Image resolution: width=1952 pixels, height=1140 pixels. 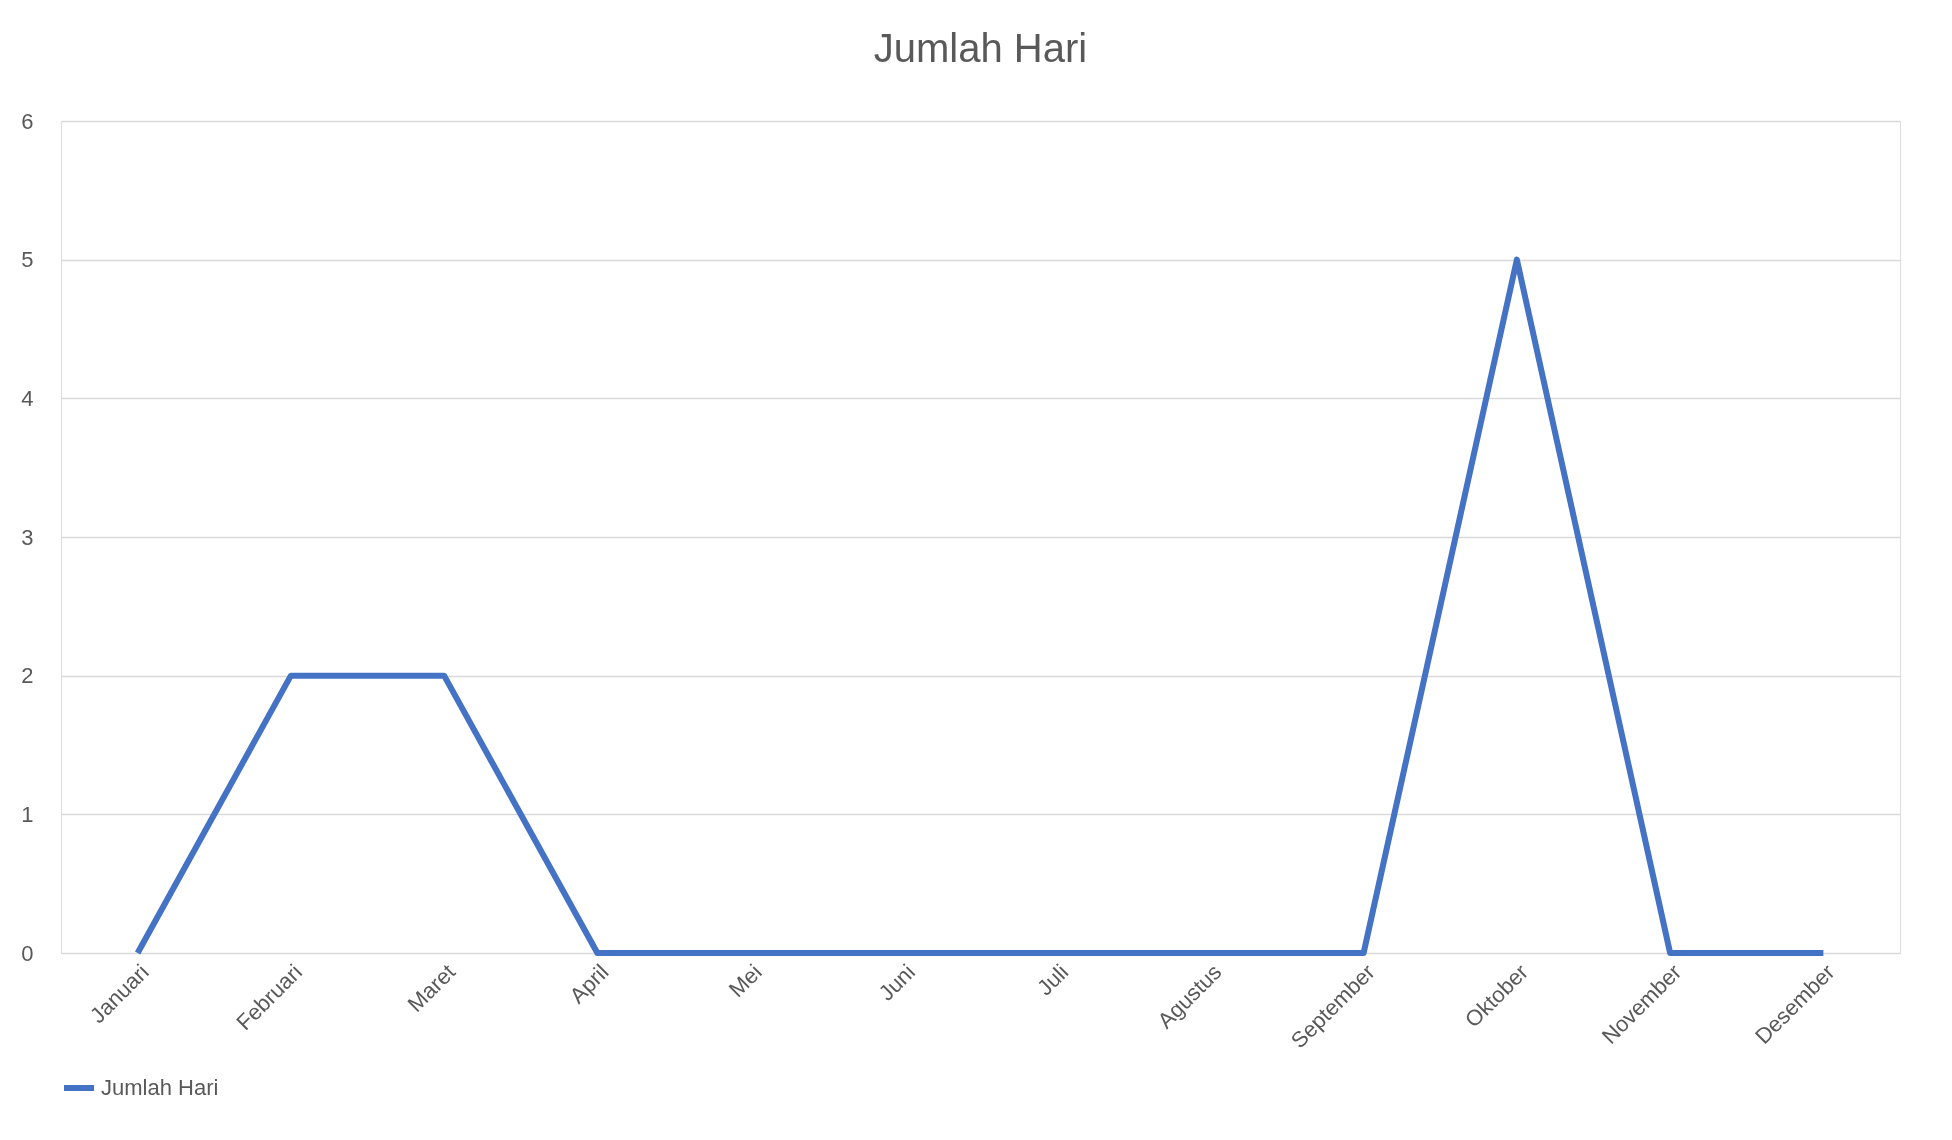 I want to click on chart-title: Jumlah Hari, so click(x=980, y=48).